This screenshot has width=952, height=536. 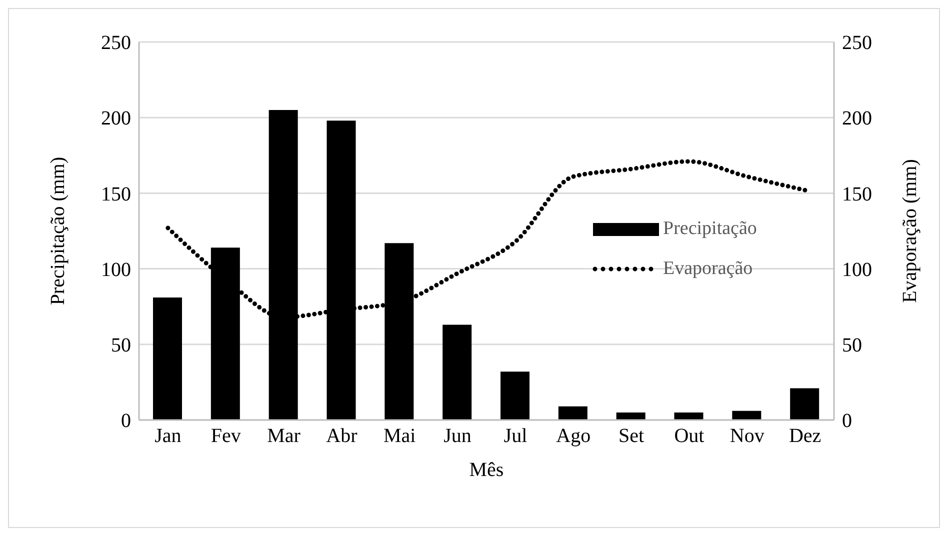 I want to click on y-tick-label: 200, so click(x=116, y=119).